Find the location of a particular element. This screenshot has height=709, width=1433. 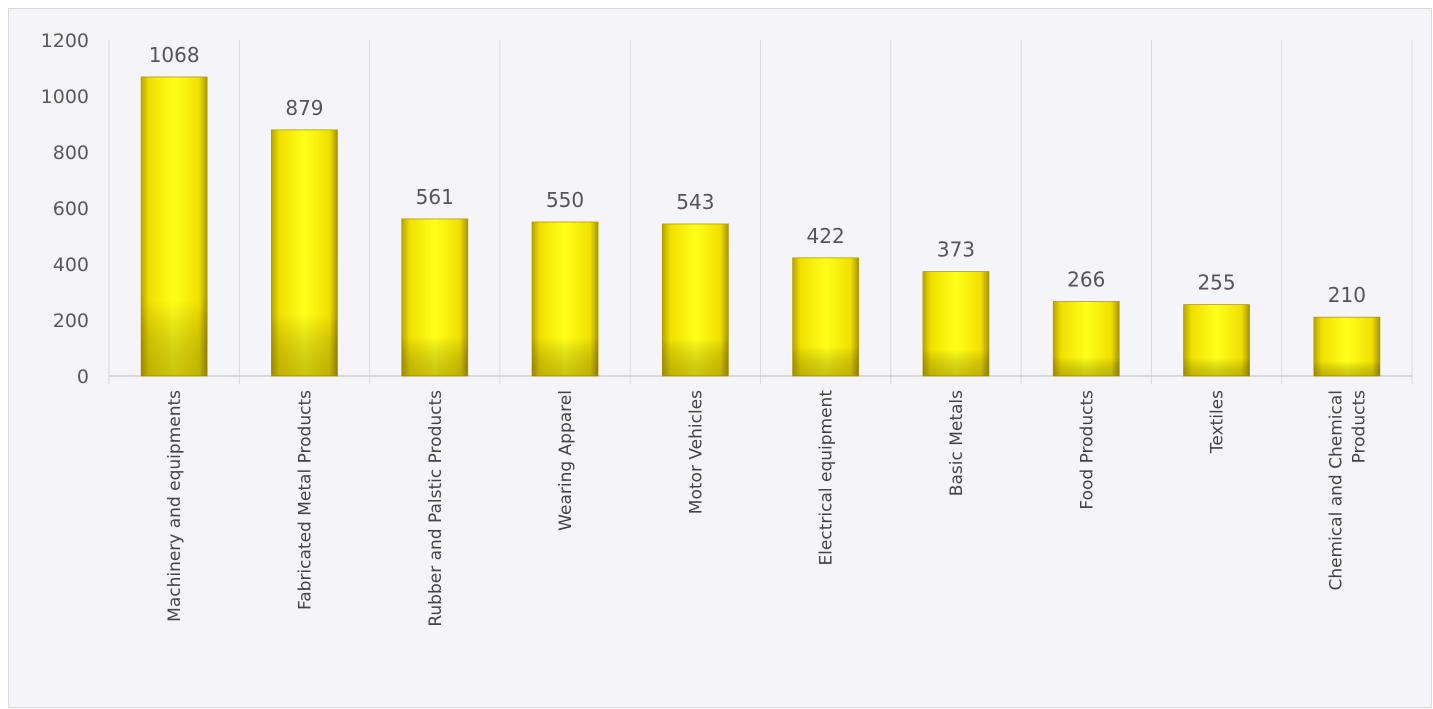

y-tick-label: 400 is located at coordinates (71, 265).